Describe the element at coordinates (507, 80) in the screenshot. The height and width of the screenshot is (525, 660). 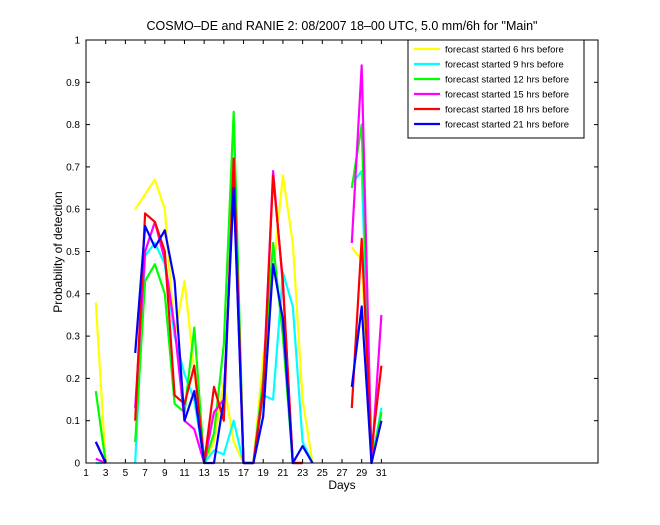
I see `legend-entry-3: forecast started 12 hrs before` at that location.